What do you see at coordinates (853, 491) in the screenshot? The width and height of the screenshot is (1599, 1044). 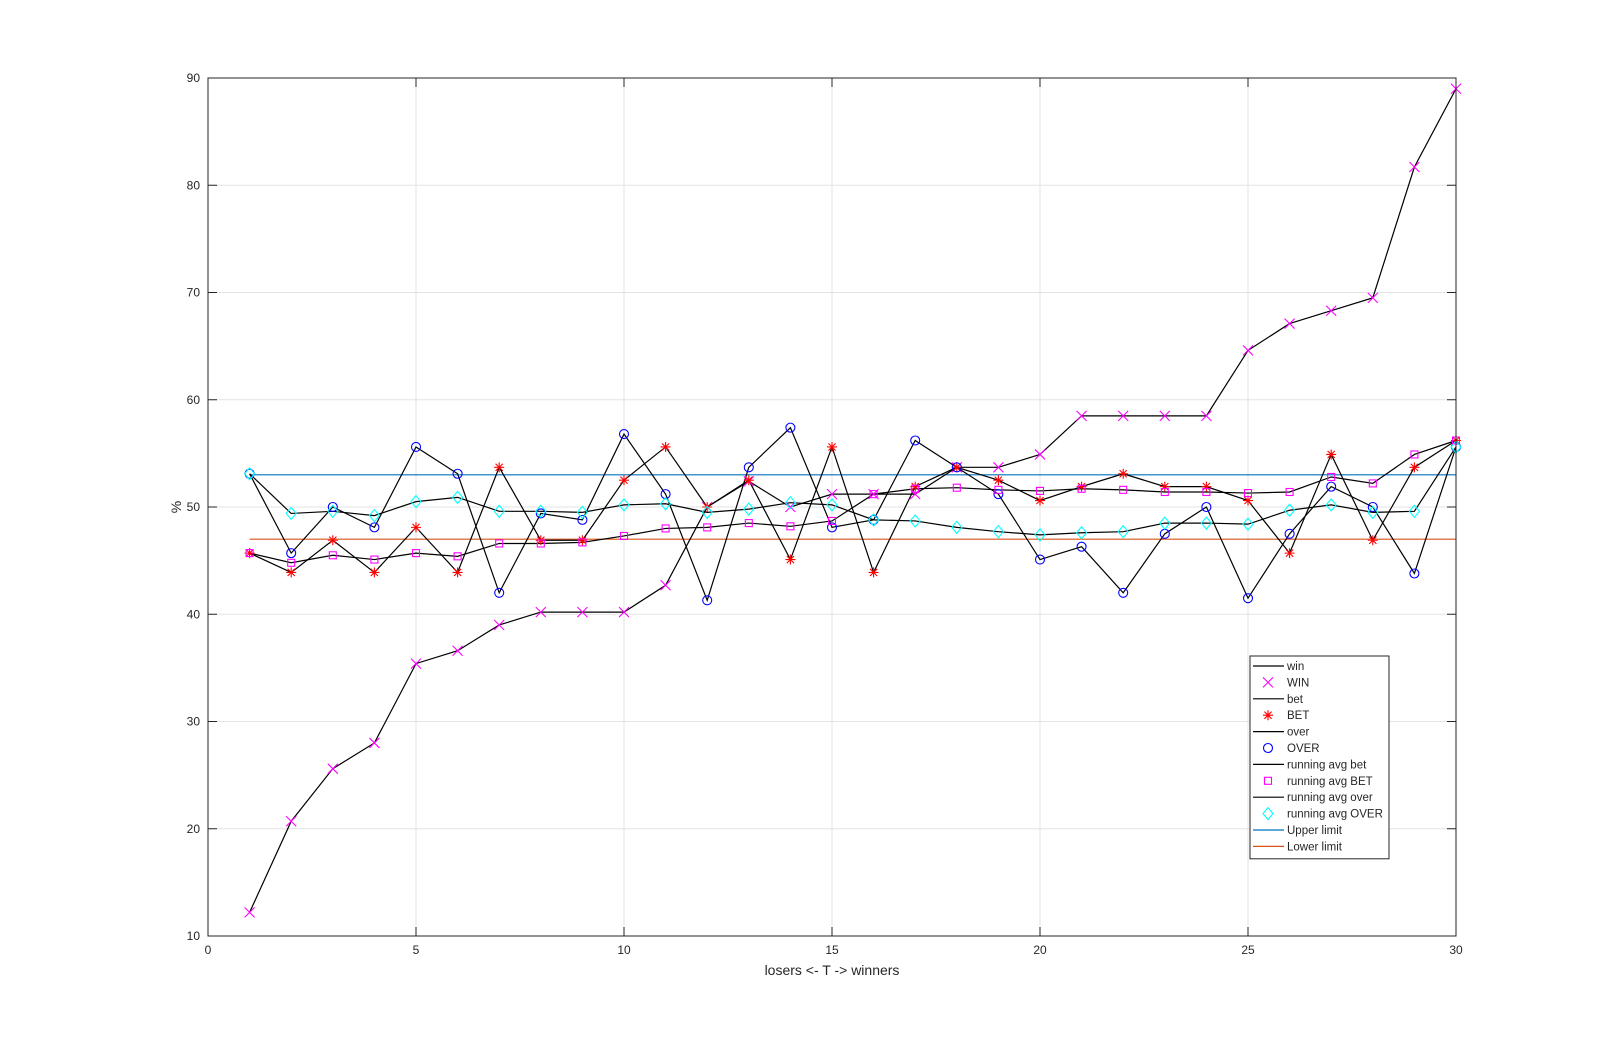 I see `running-avg-over-line` at bounding box center [853, 491].